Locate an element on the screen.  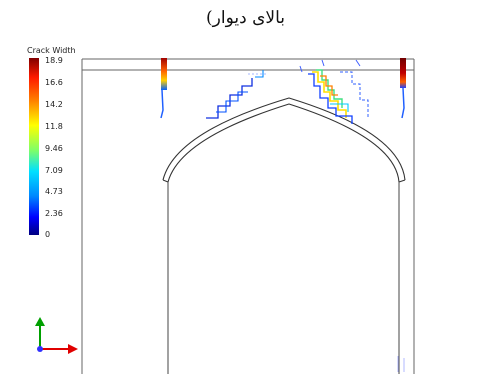
legend-tick: 9.46 is located at coordinates (54, 148).